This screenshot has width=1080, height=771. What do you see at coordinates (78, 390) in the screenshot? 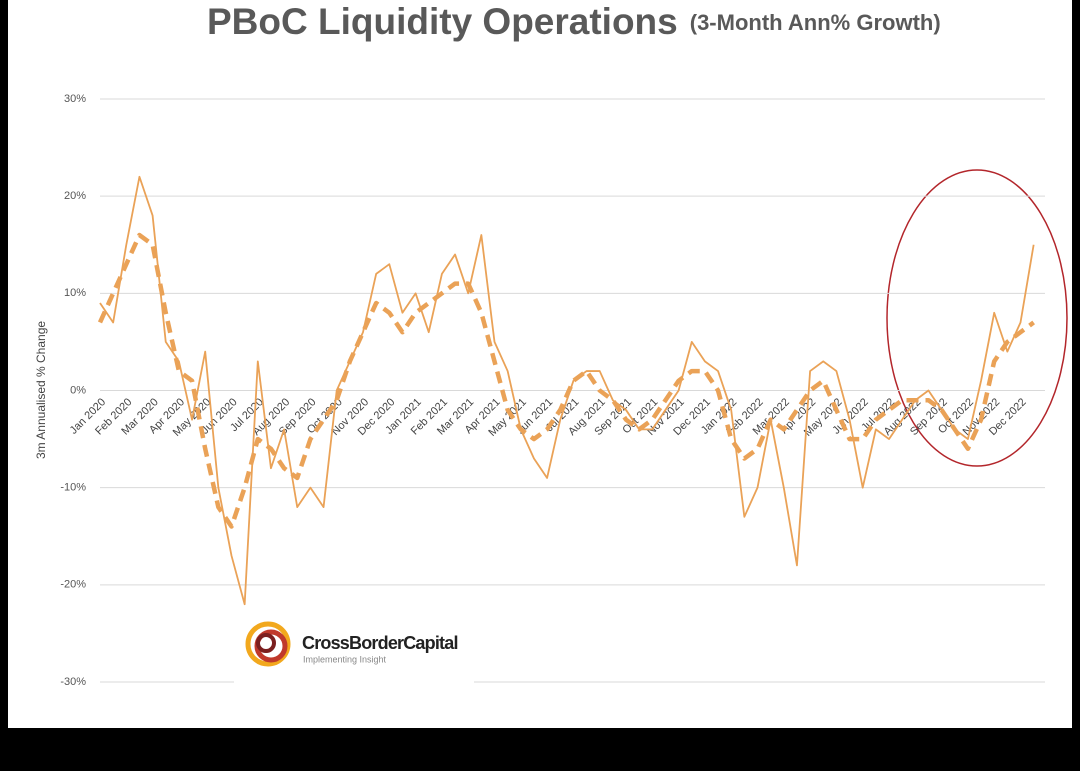
I see `y-tick-label: 0%` at bounding box center [78, 390].